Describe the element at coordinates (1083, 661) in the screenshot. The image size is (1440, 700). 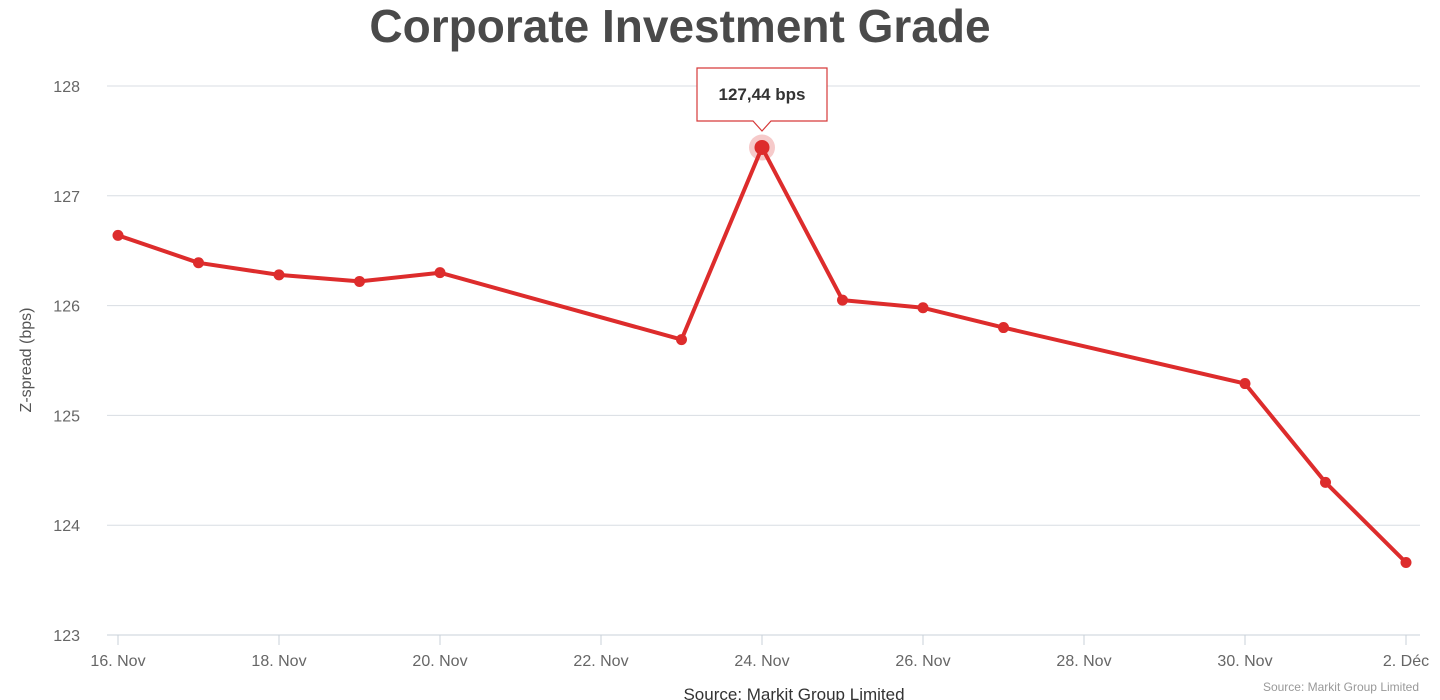
I see `x-tick-label: 28. Nov` at that location.